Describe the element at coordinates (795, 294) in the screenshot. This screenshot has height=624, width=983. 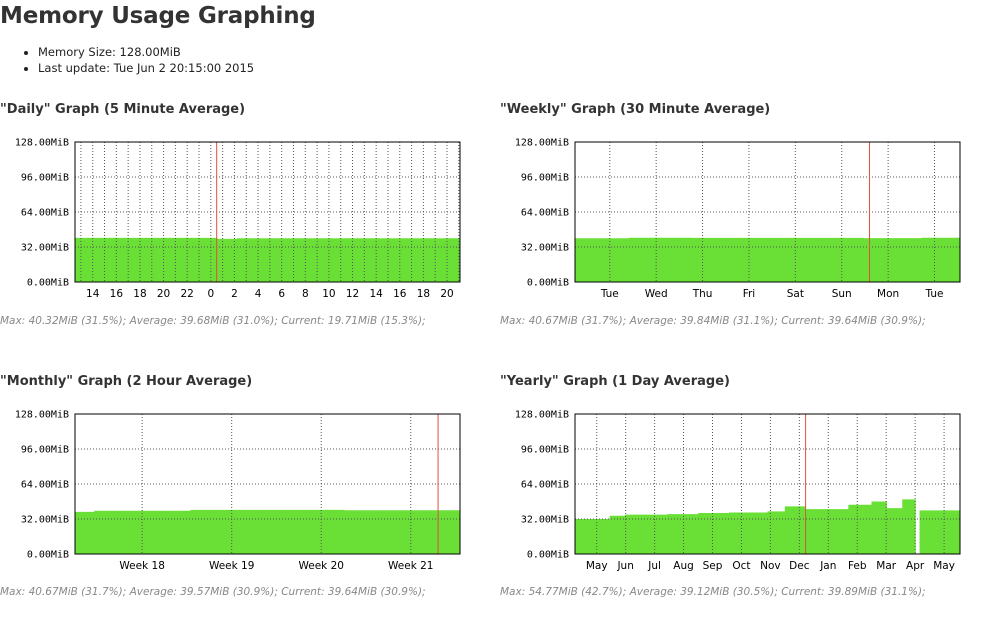
I see `x-tick-label: Sat` at that location.